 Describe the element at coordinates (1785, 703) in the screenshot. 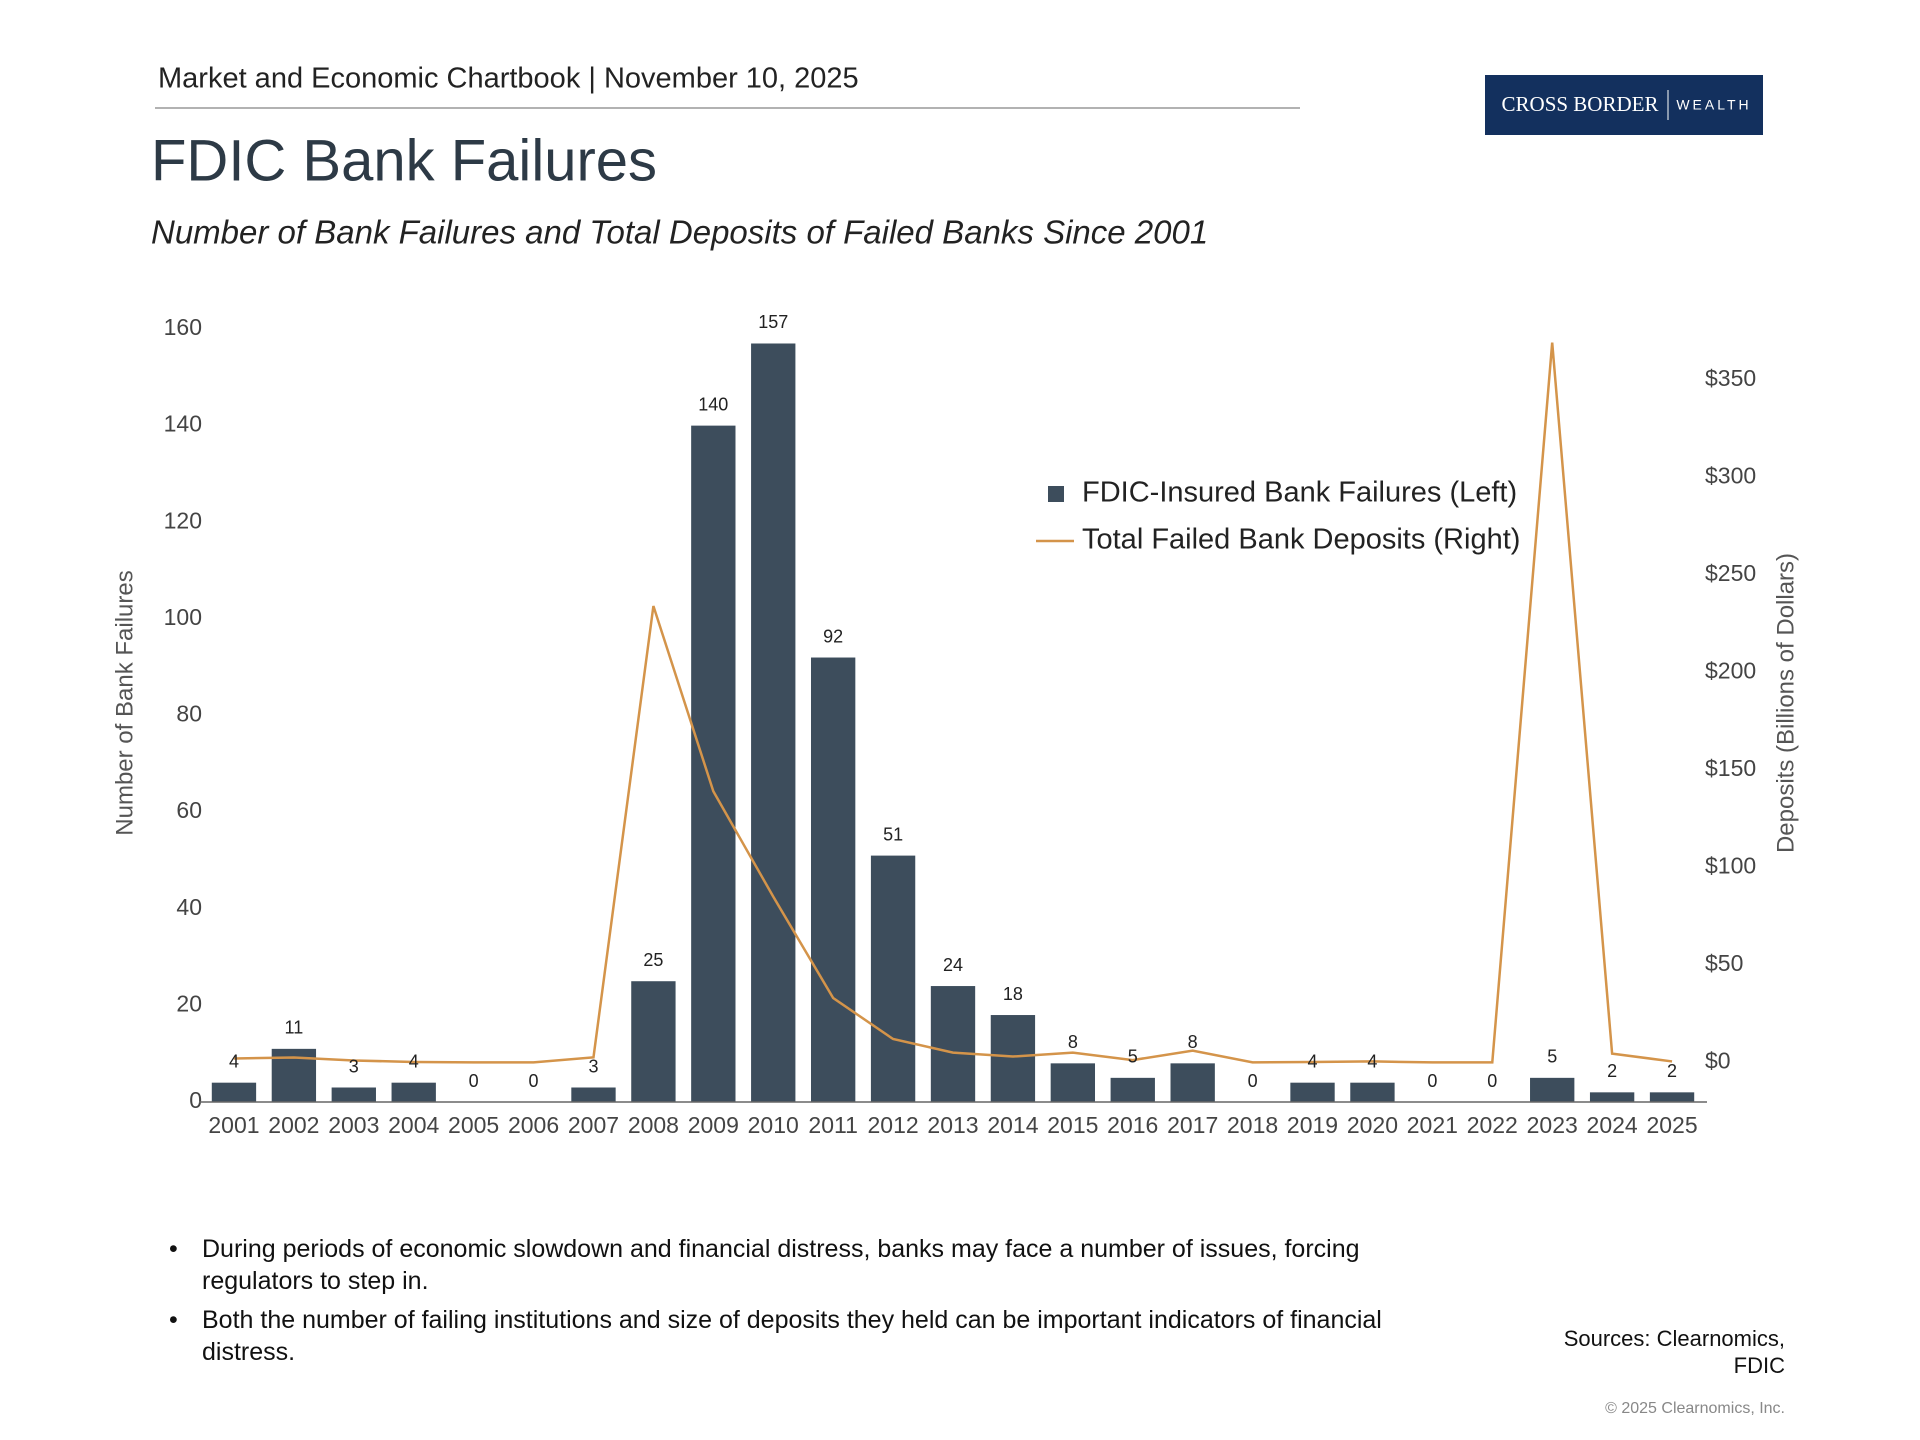

I see `y2-axis-title: Deposits (Billions of Dollars)` at that location.